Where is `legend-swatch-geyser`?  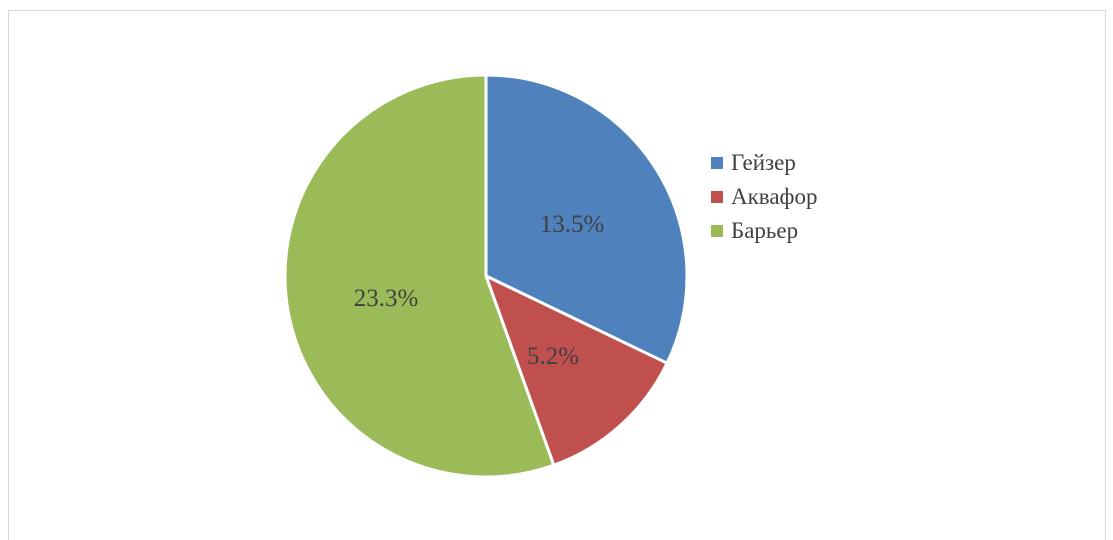
legend-swatch-geyser is located at coordinates (717, 163).